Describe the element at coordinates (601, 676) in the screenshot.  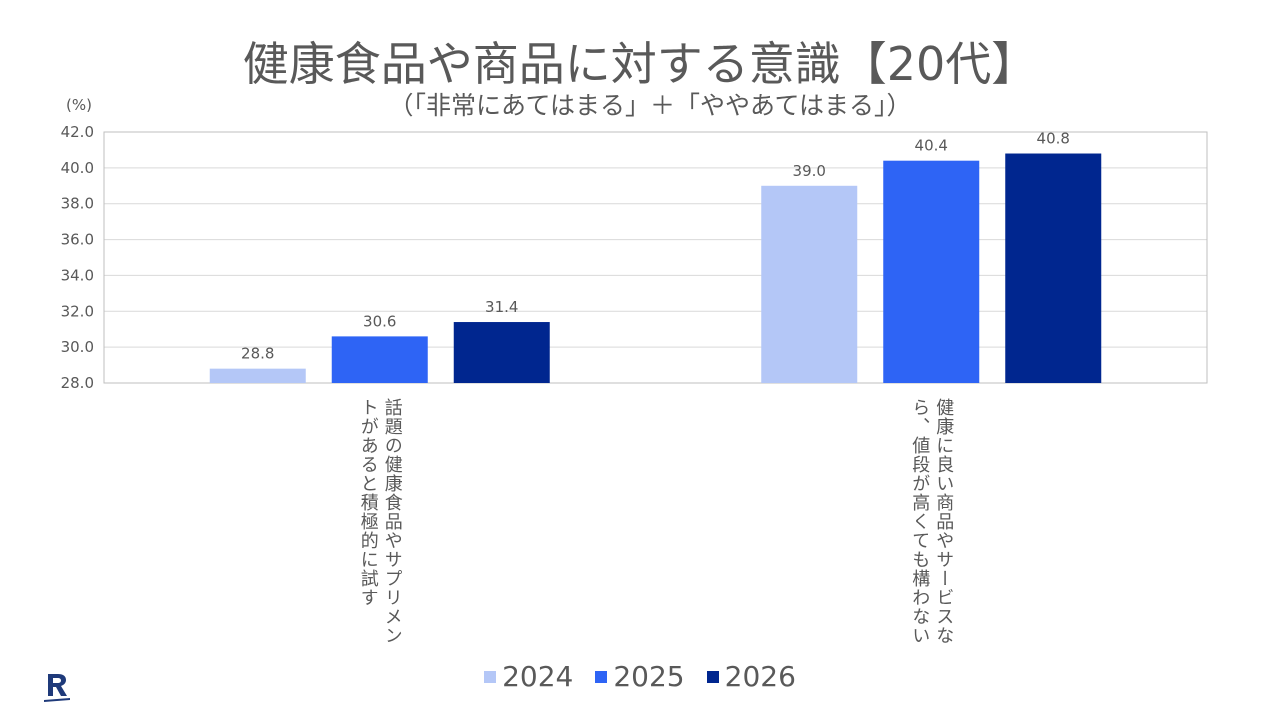
I see `legend-swatch-2025` at that location.